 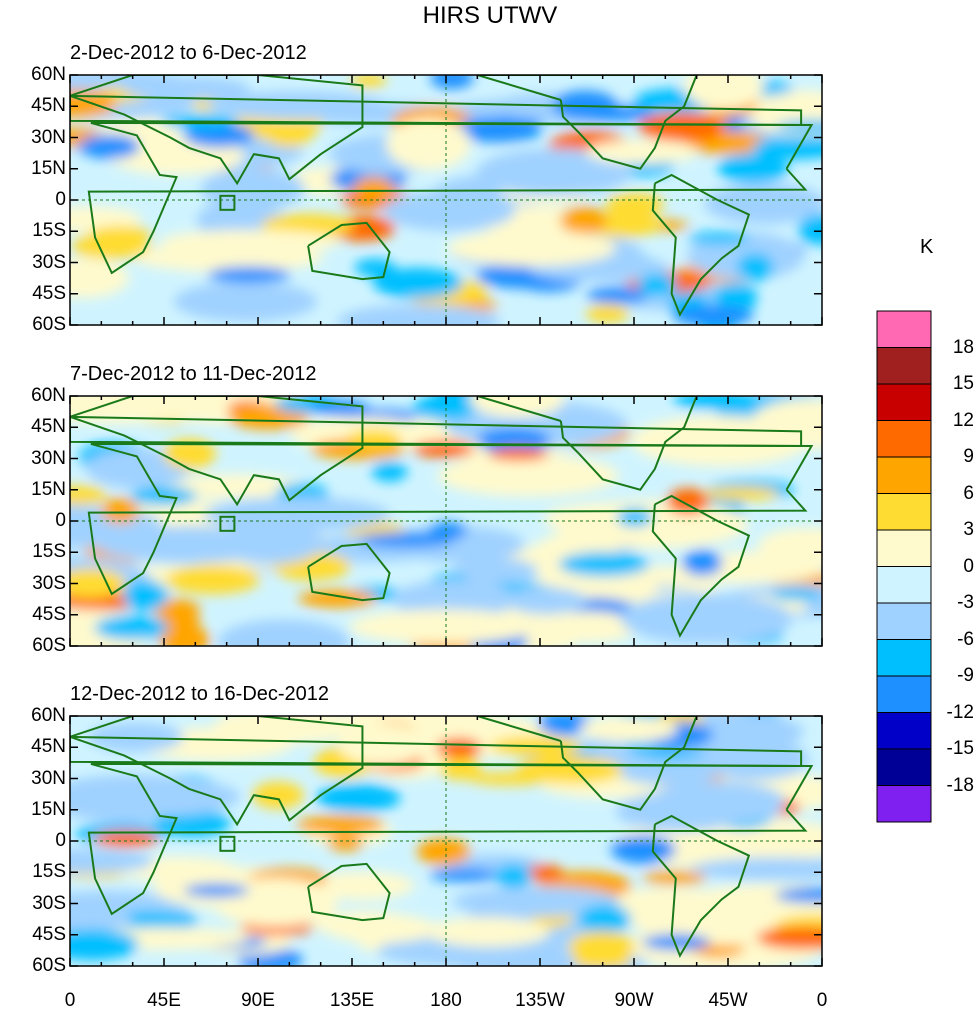 I want to click on colorbar-label: 18, so click(x=963, y=347).